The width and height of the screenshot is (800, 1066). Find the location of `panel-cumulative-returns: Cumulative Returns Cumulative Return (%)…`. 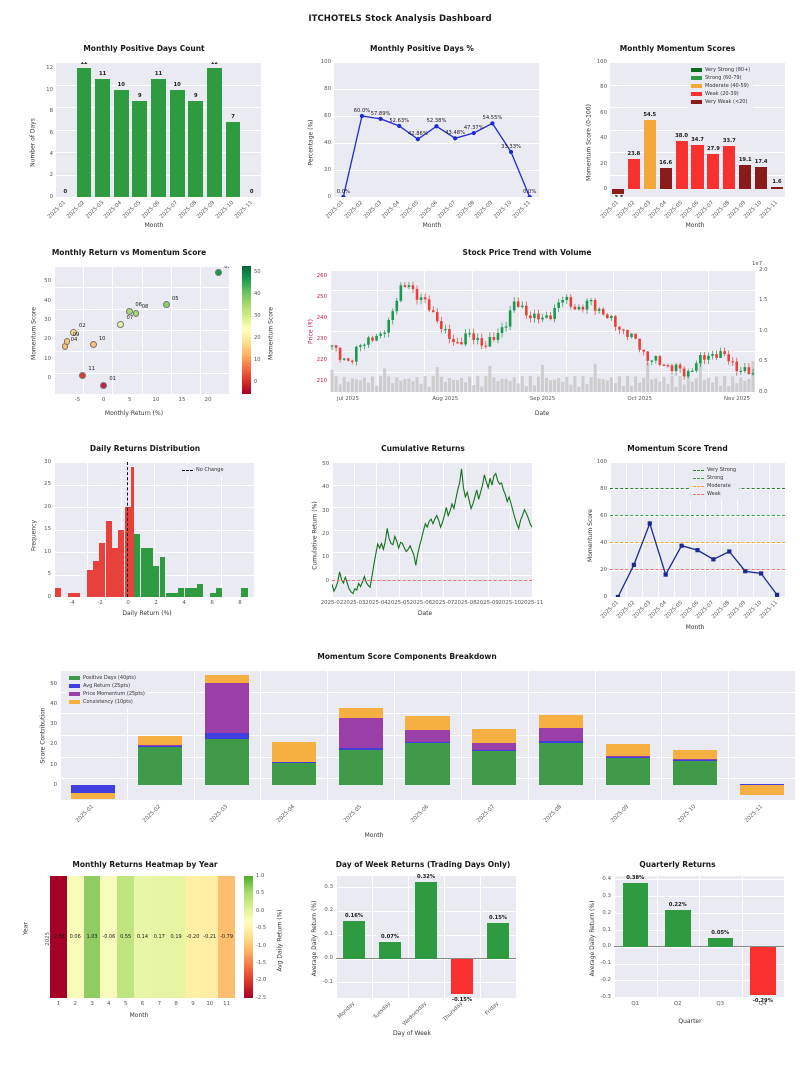

panel-cumulative-returns: Cumulative Returns Cumulative Return (%)… is located at coordinates (423, 539).